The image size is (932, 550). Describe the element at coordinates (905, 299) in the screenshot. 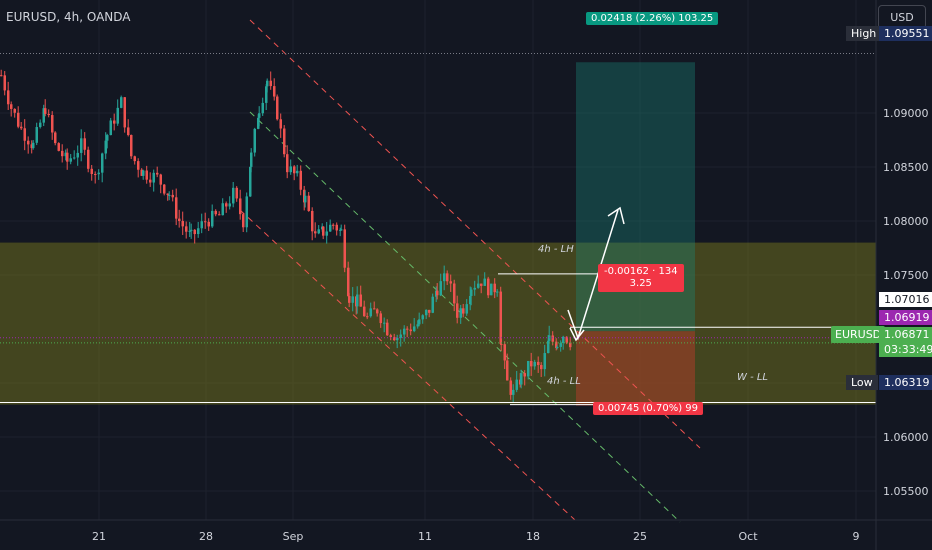

I see `level-value-1: 1.07016` at that location.